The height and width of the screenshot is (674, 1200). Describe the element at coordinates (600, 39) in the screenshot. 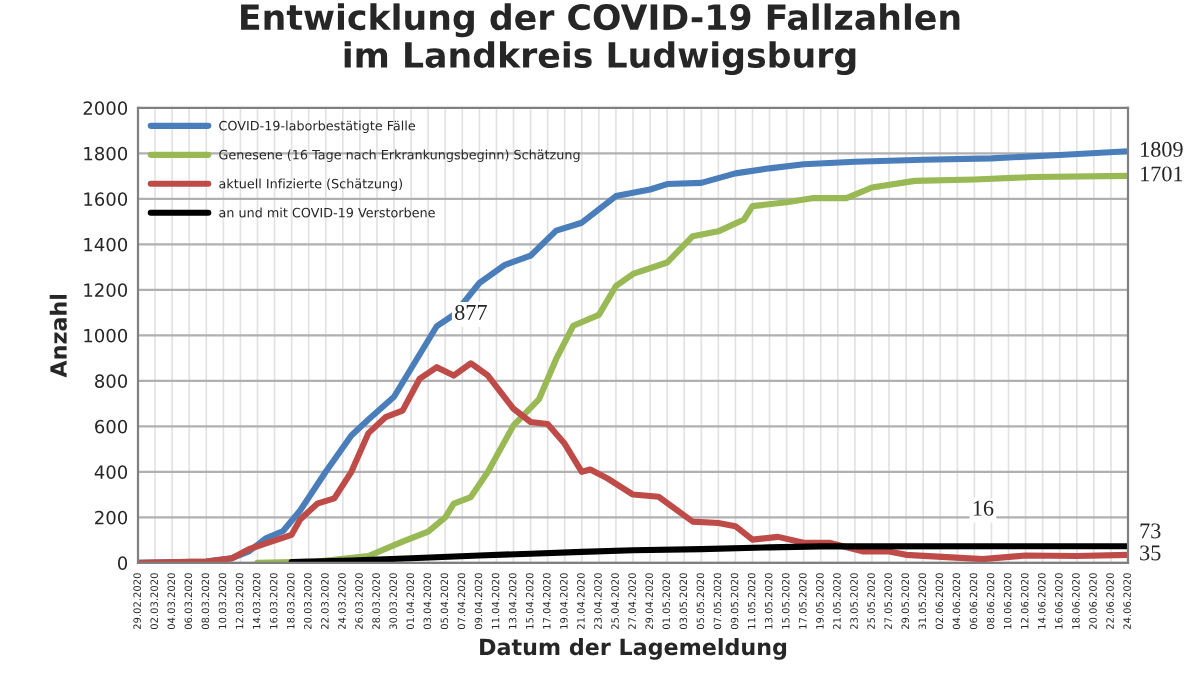

I see `chart-title: Entwicklung der COVID-19 Fallzahlen im Landkreis Ludwigsburg` at that location.